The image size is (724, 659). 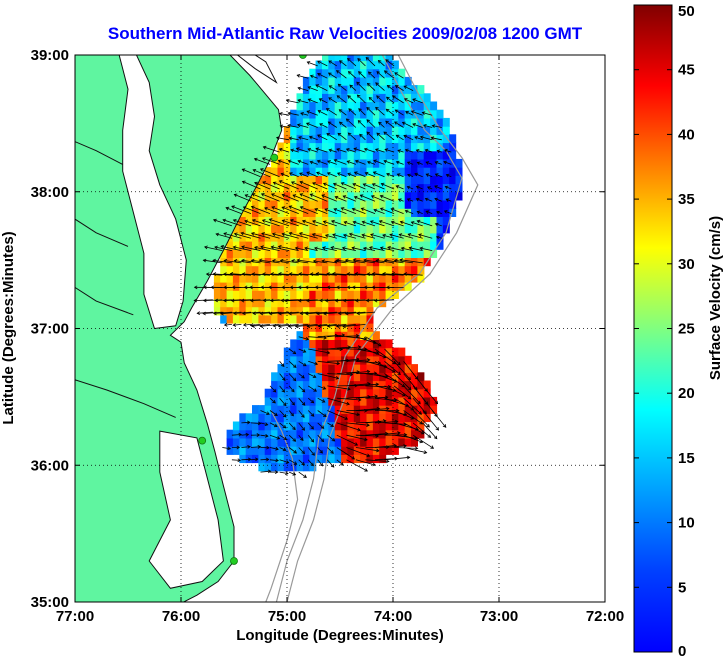 I want to click on colorbar-label: Surface Velocity (cm/s), so click(x=715, y=298).